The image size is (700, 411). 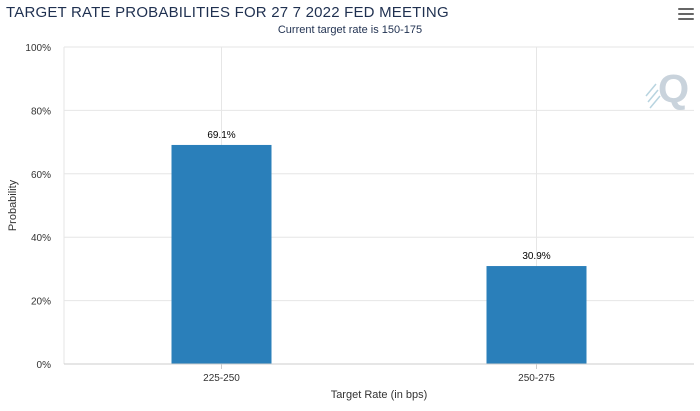 What do you see at coordinates (379, 374) in the screenshot?
I see `x-axis-ticks: 225-250 250-275` at bounding box center [379, 374].